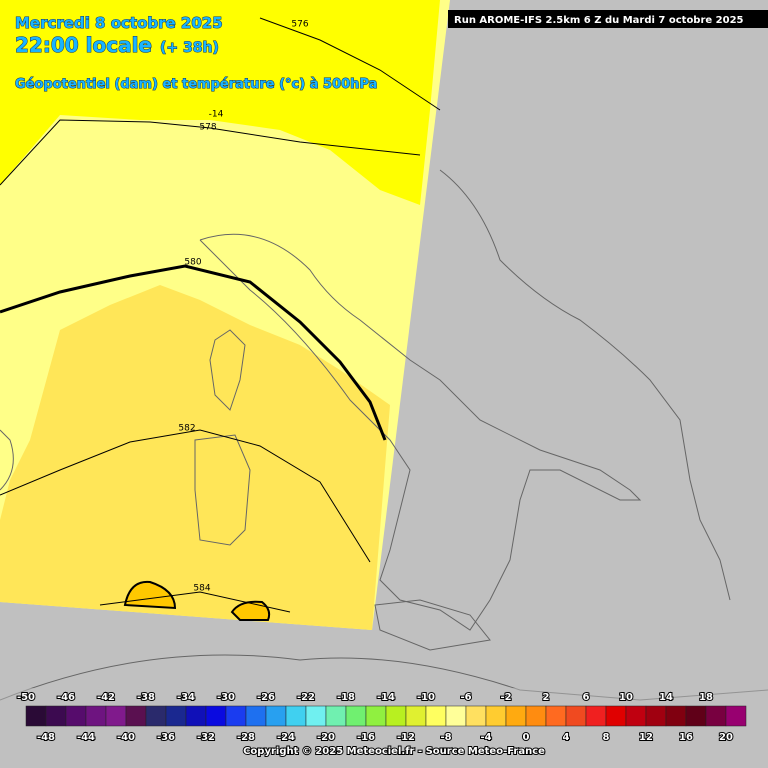 The height and width of the screenshot is (768, 768). What do you see at coordinates (626, 697) in the screenshot?
I see `legend-label: 10` at bounding box center [626, 697].